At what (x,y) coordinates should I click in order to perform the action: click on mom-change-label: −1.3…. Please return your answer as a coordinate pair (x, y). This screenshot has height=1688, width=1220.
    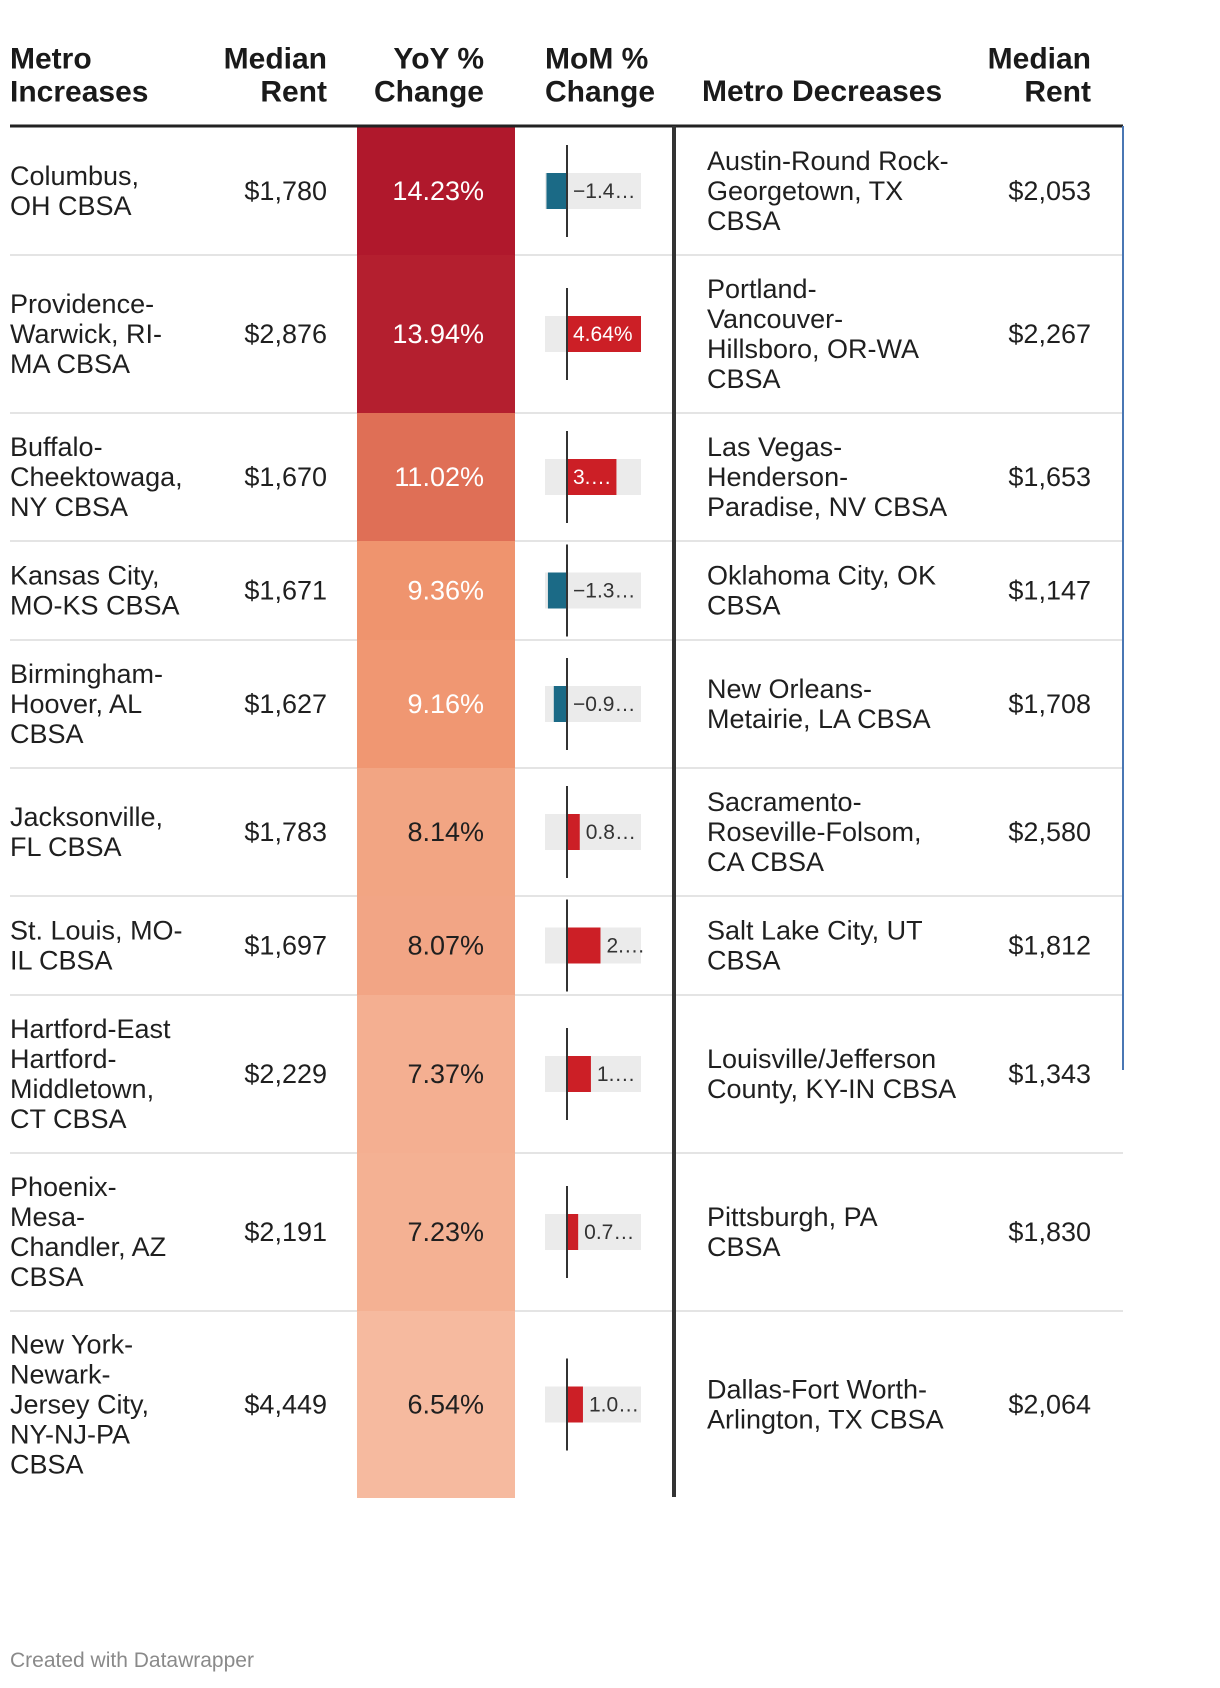
    Looking at the image, I should click on (604, 591).